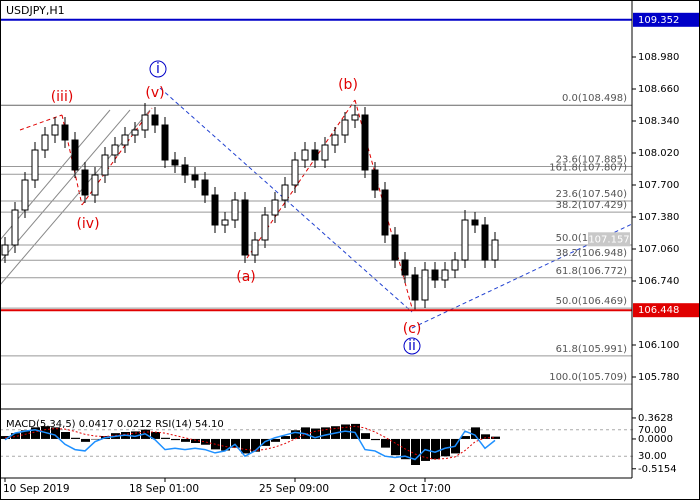  What do you see at coordinates (154, 93) in the screenshot?
I see `wave-label: (v)` at bounding box center [154, 93].